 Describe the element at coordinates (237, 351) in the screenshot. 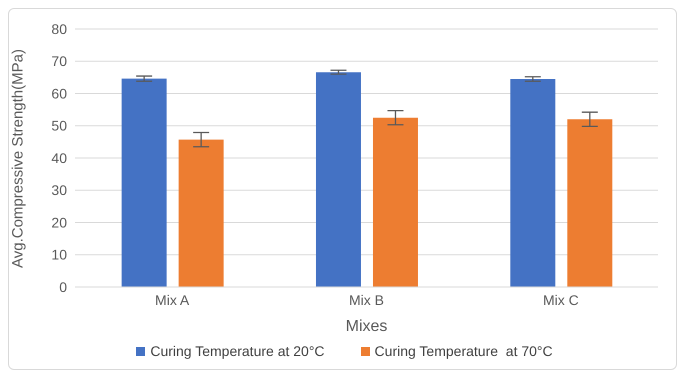

I see `legend-label: Curing Temperature at 20°C` at that location.